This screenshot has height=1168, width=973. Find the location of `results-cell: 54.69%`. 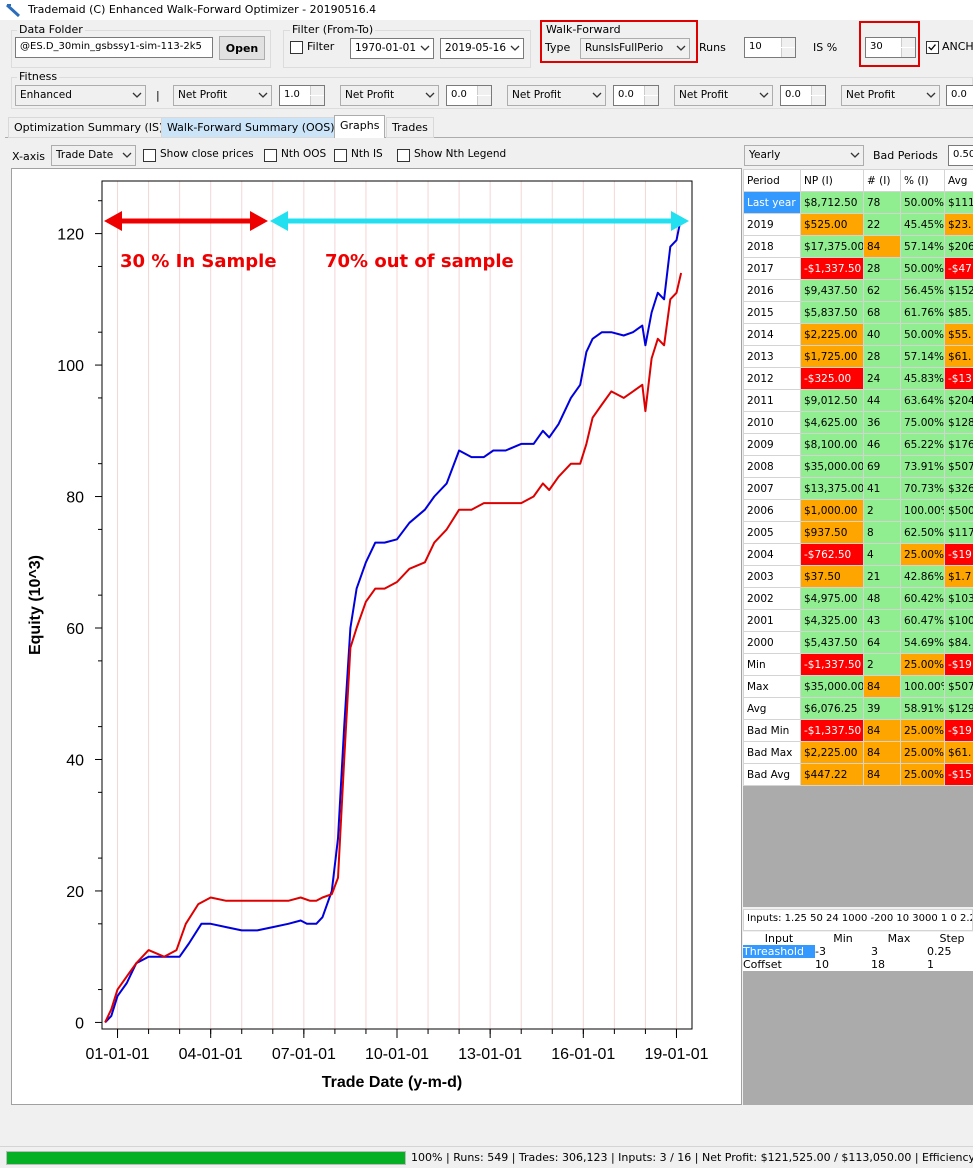

results-cell: 54.69% is located at coordinates (922, 642).